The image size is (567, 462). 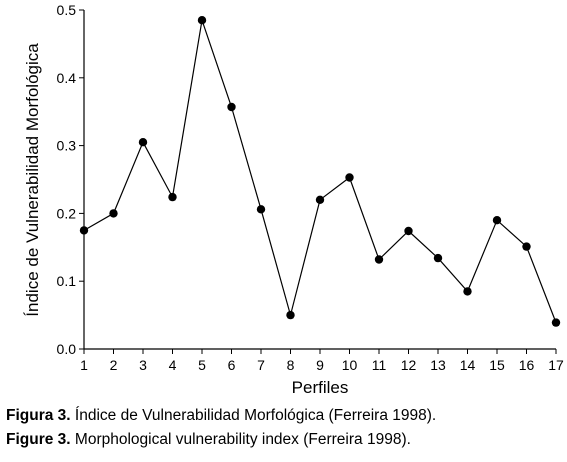 What do you see at coordinates (202, 365) in the screenshot?
I see `x-tick-label: 5` at bounding box center [202, 365].